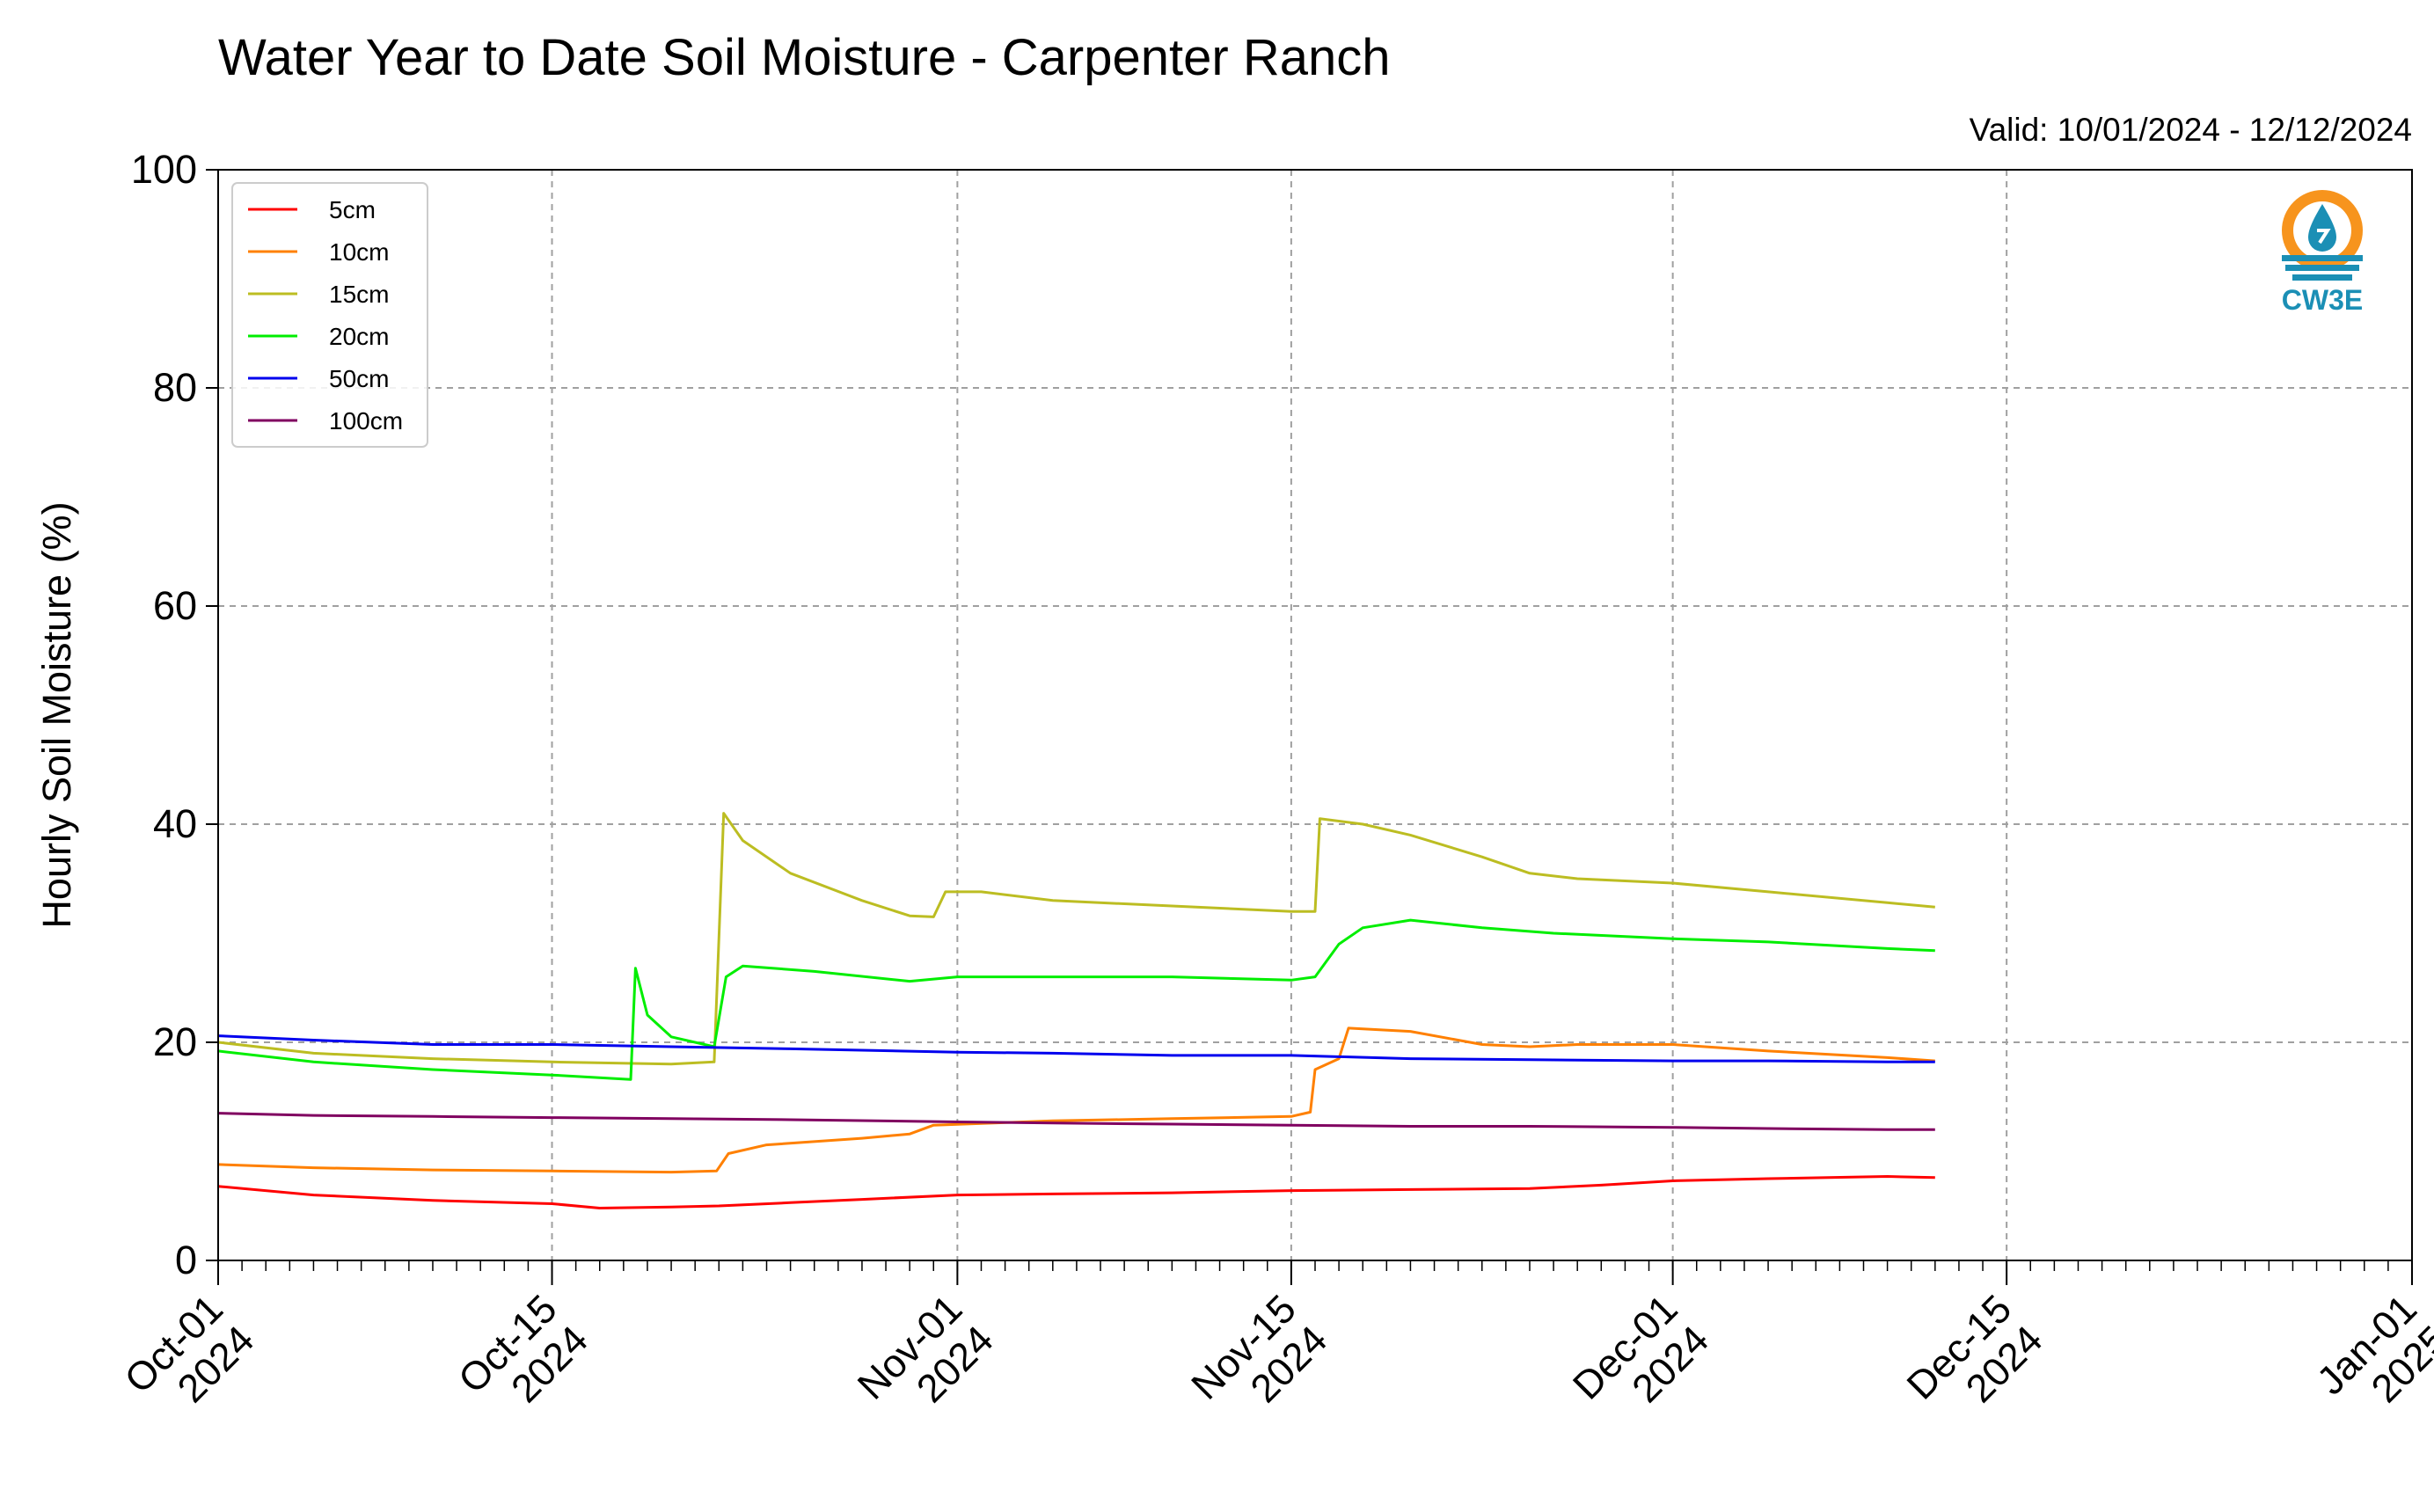  Describe the element at coordinates (1076, 1100) in the screenshot. I see `series-line-10cm` at that location.